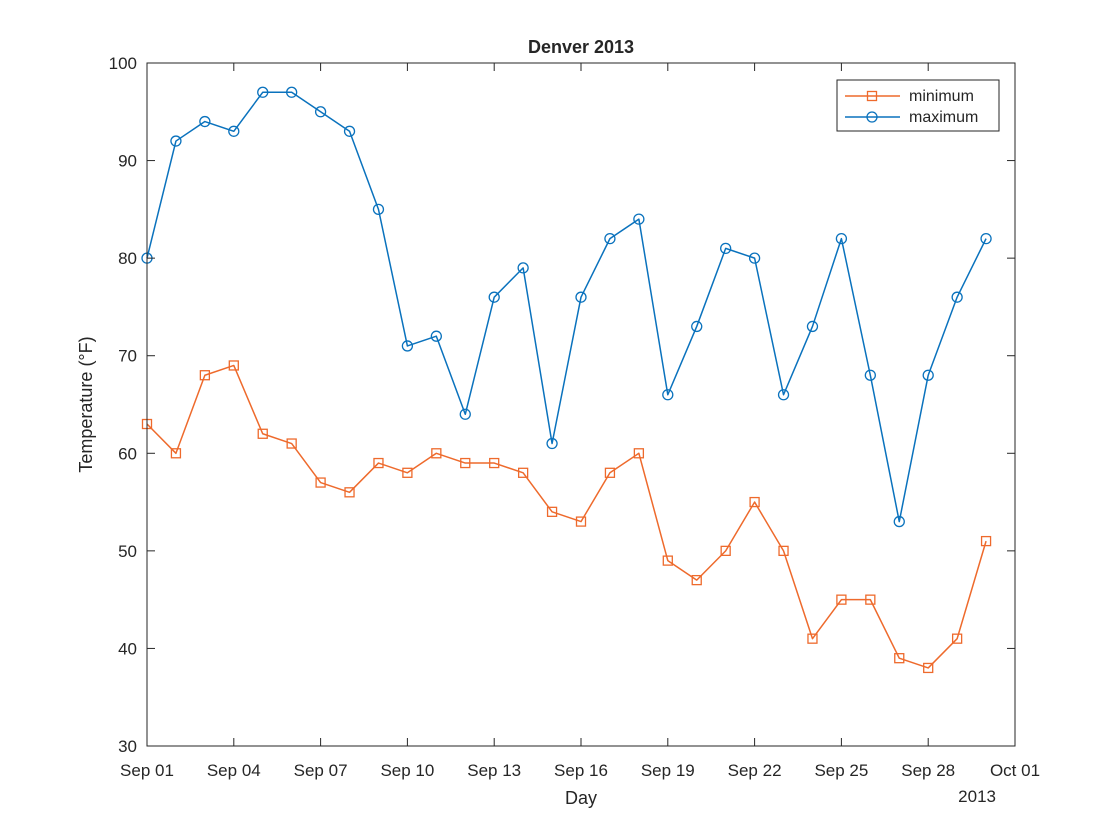  Describe the element at coordinates (872, 117) in the screenshot. I see `legend-marker-maximum` at that location.